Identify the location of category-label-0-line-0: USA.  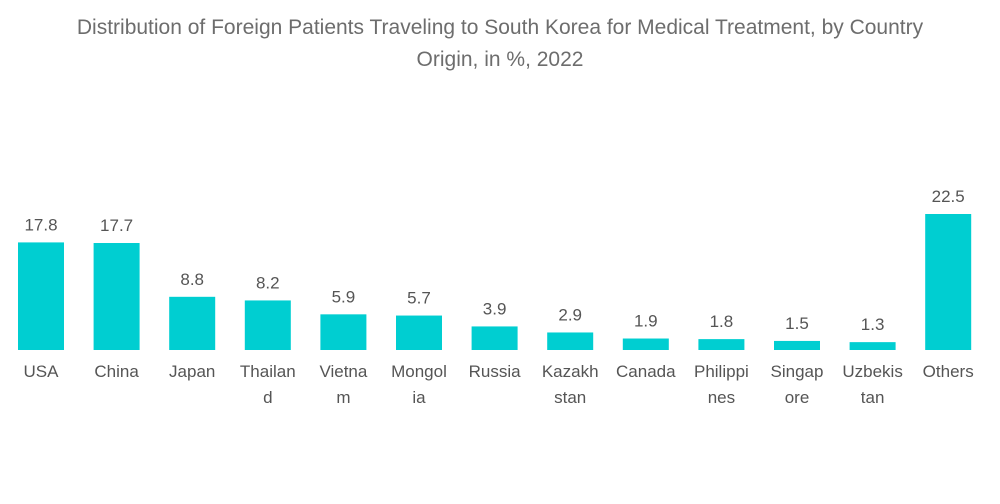
(42, 371).